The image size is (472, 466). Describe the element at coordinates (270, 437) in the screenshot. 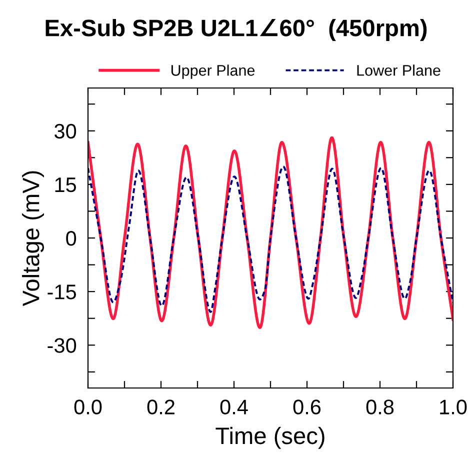

I see `x-axis-title: Time (sec)` at that location.